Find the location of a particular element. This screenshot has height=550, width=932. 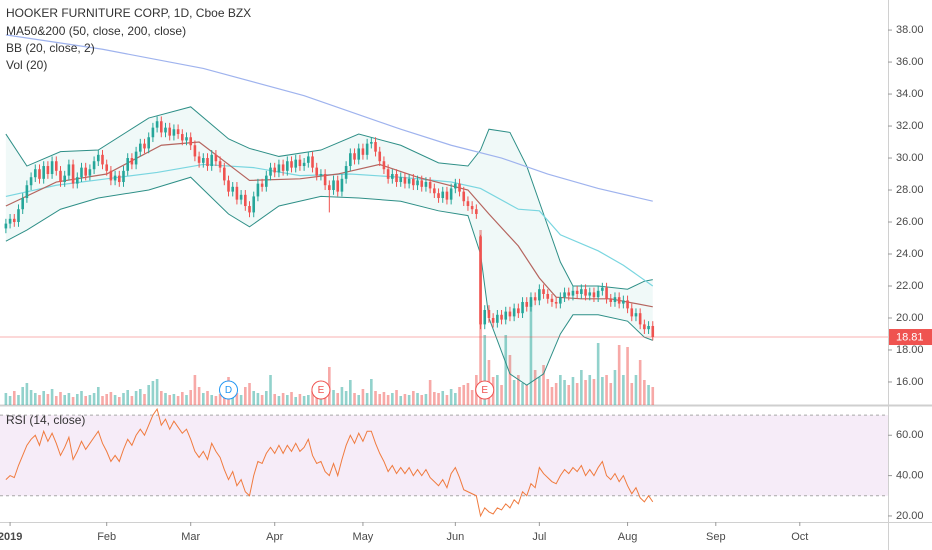

event-label: E is located at coordinates (484, 390).